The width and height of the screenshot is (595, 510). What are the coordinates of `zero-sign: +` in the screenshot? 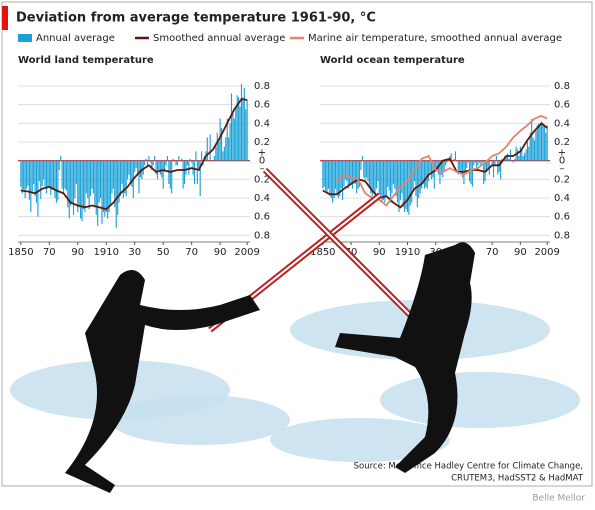 It's located at (262, 153).